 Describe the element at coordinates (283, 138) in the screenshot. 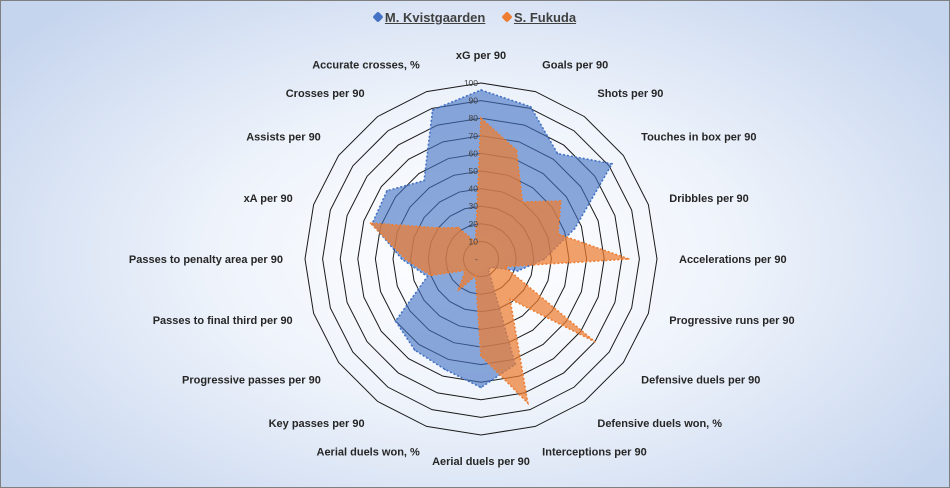

I see `axis-label-18: Assists per 90` at that location.